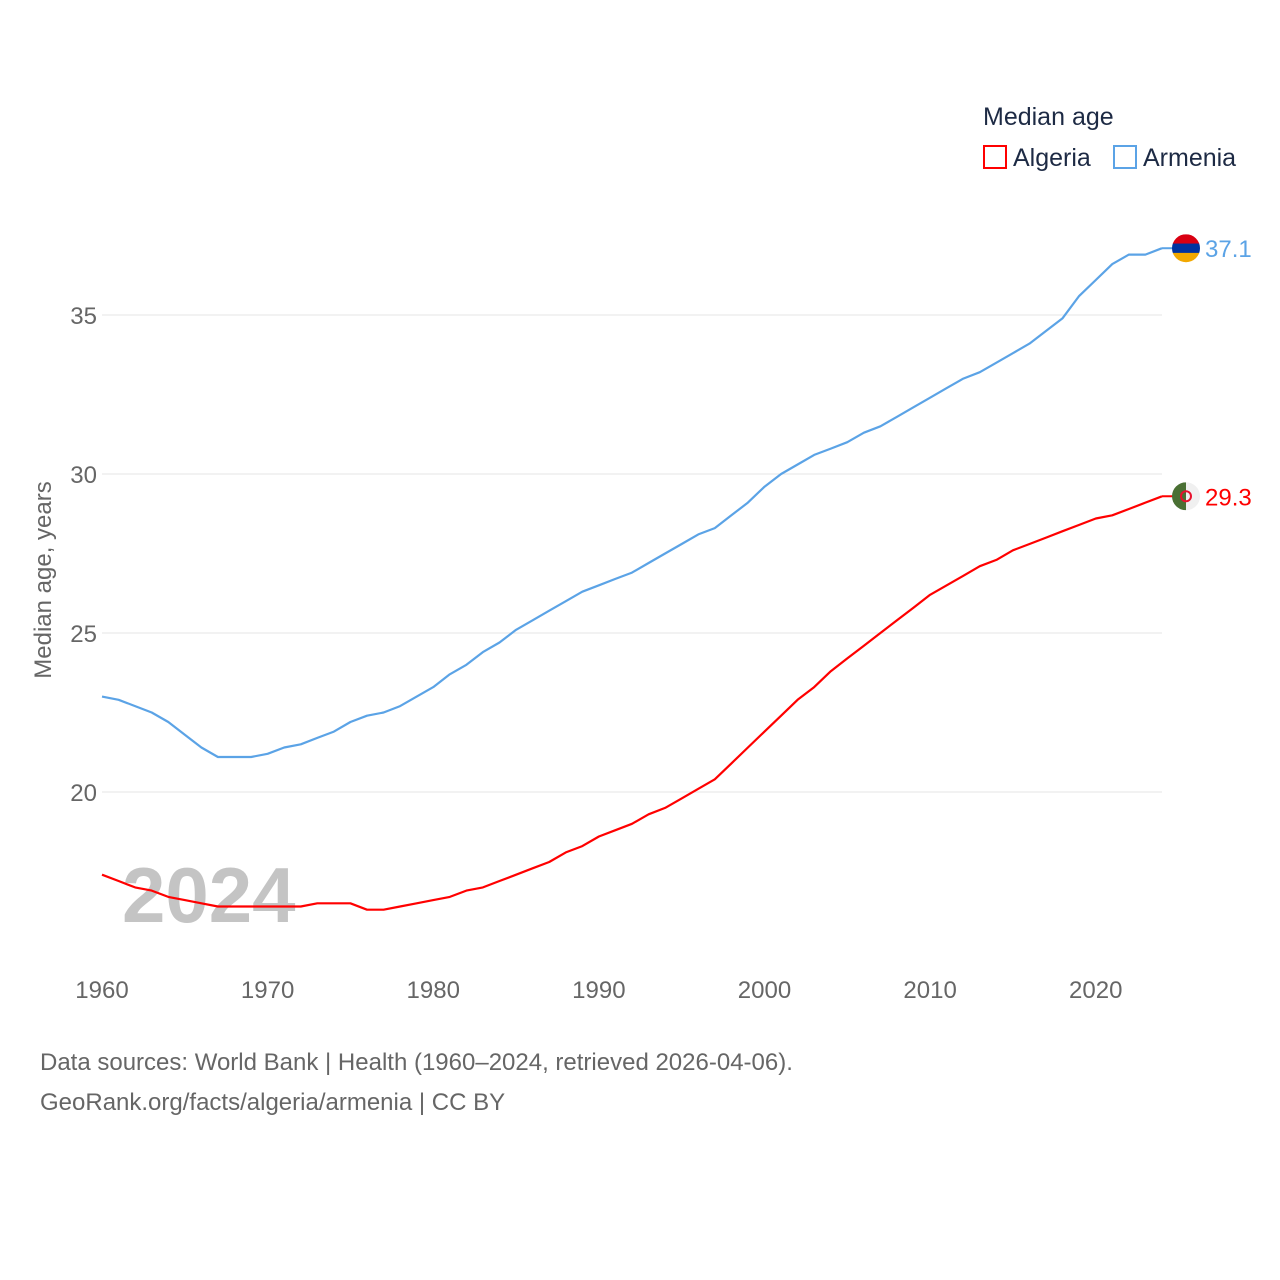 Image resolution: width=1280 pixels, height=1280 pixels. I want to click on legend-label-armenia: Armenia, so click(1189, 158).